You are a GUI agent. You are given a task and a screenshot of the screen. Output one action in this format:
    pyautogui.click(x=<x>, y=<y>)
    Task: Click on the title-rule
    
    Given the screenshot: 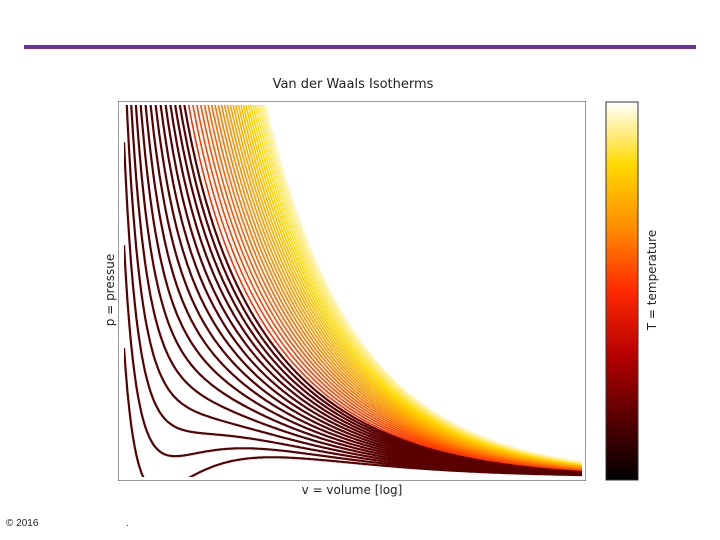 What is the action you would take?
    pyautogui.click(x=360, y=47)
    